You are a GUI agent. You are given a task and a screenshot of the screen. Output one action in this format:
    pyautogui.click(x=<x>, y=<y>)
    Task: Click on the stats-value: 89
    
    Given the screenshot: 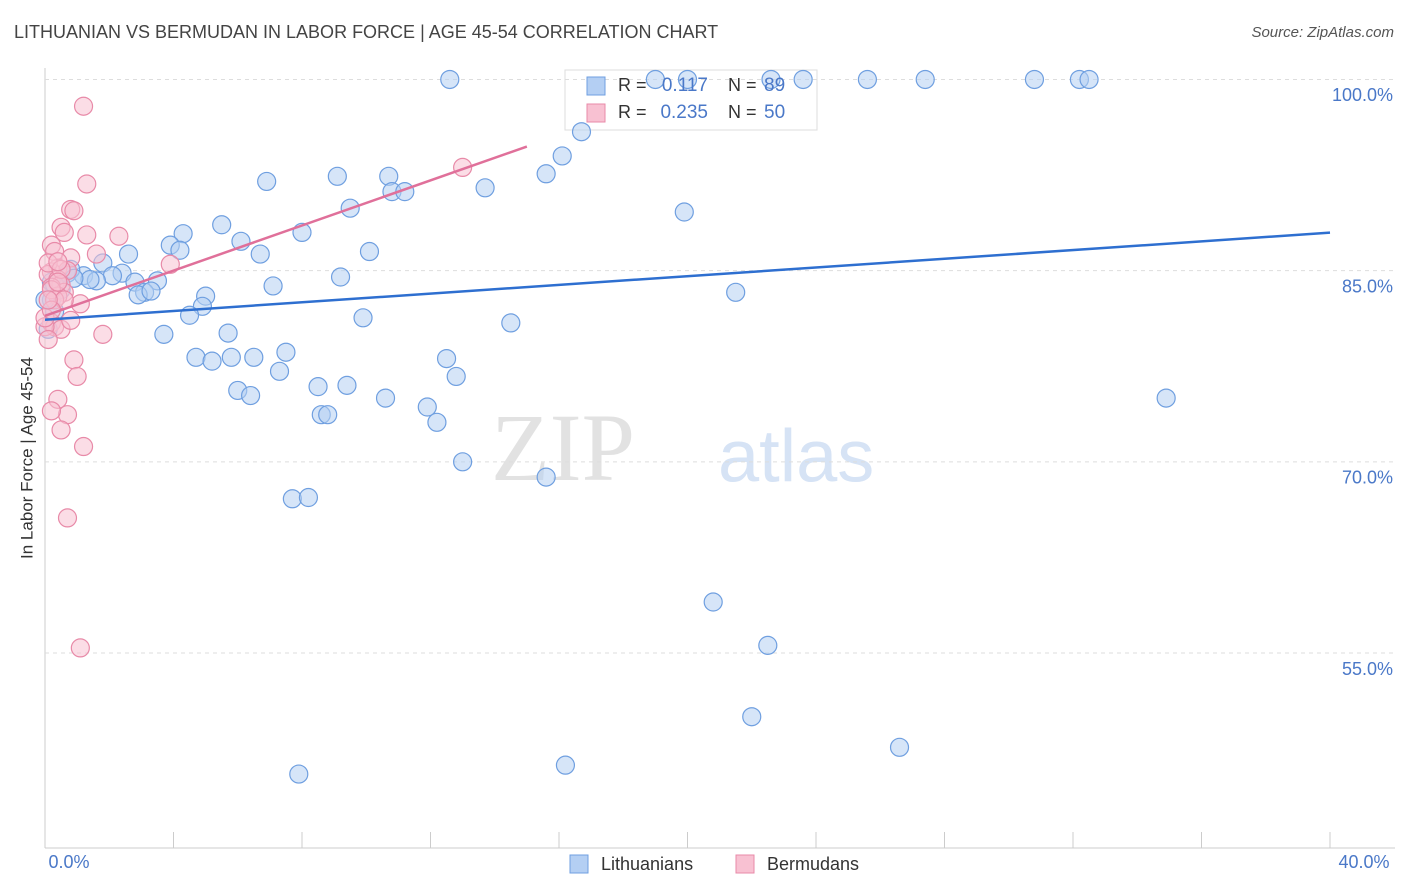 What is the action you would take?
    pyautogui.click(x=774, y=85)
    